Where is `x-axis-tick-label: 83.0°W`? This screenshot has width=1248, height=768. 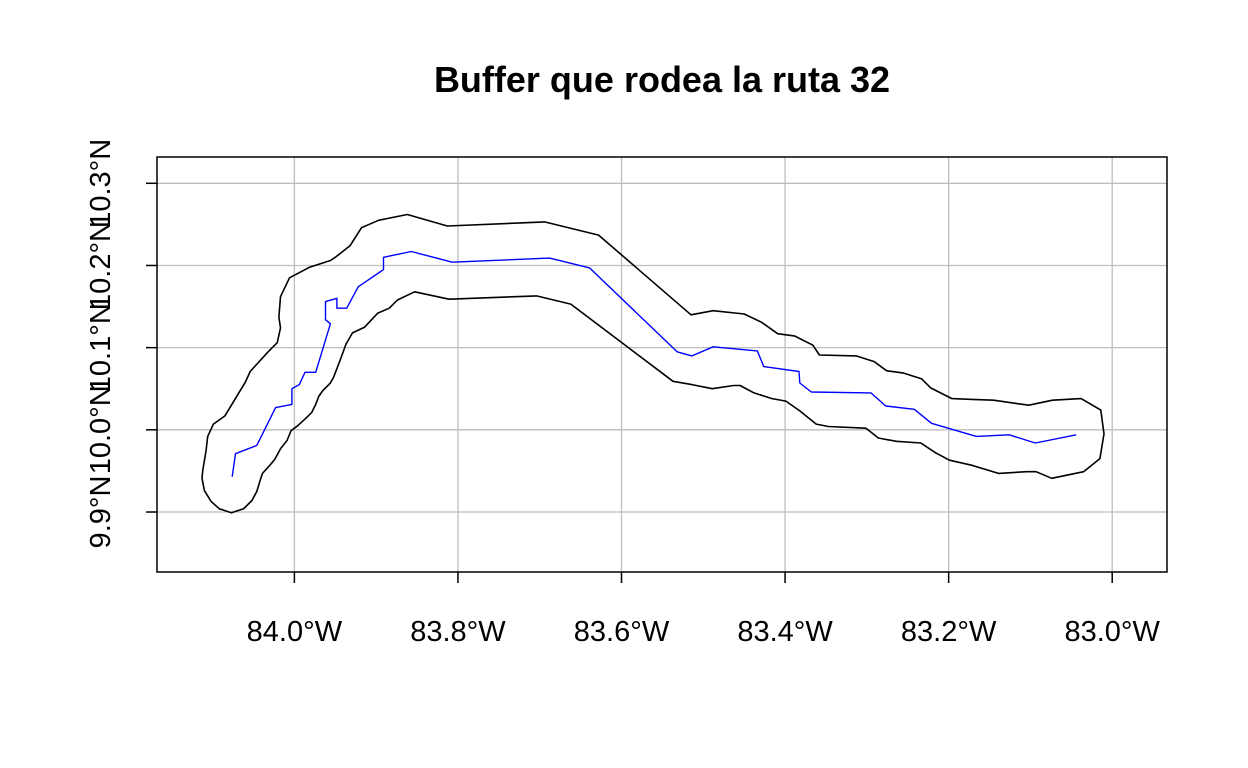 x-axis-tick-label: 83.0°W is located at coordinates (1112, 632).